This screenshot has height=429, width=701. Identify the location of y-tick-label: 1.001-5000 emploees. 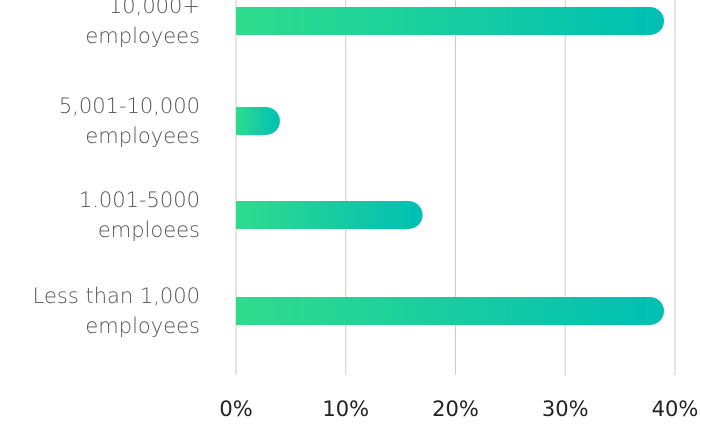
(139, 215).